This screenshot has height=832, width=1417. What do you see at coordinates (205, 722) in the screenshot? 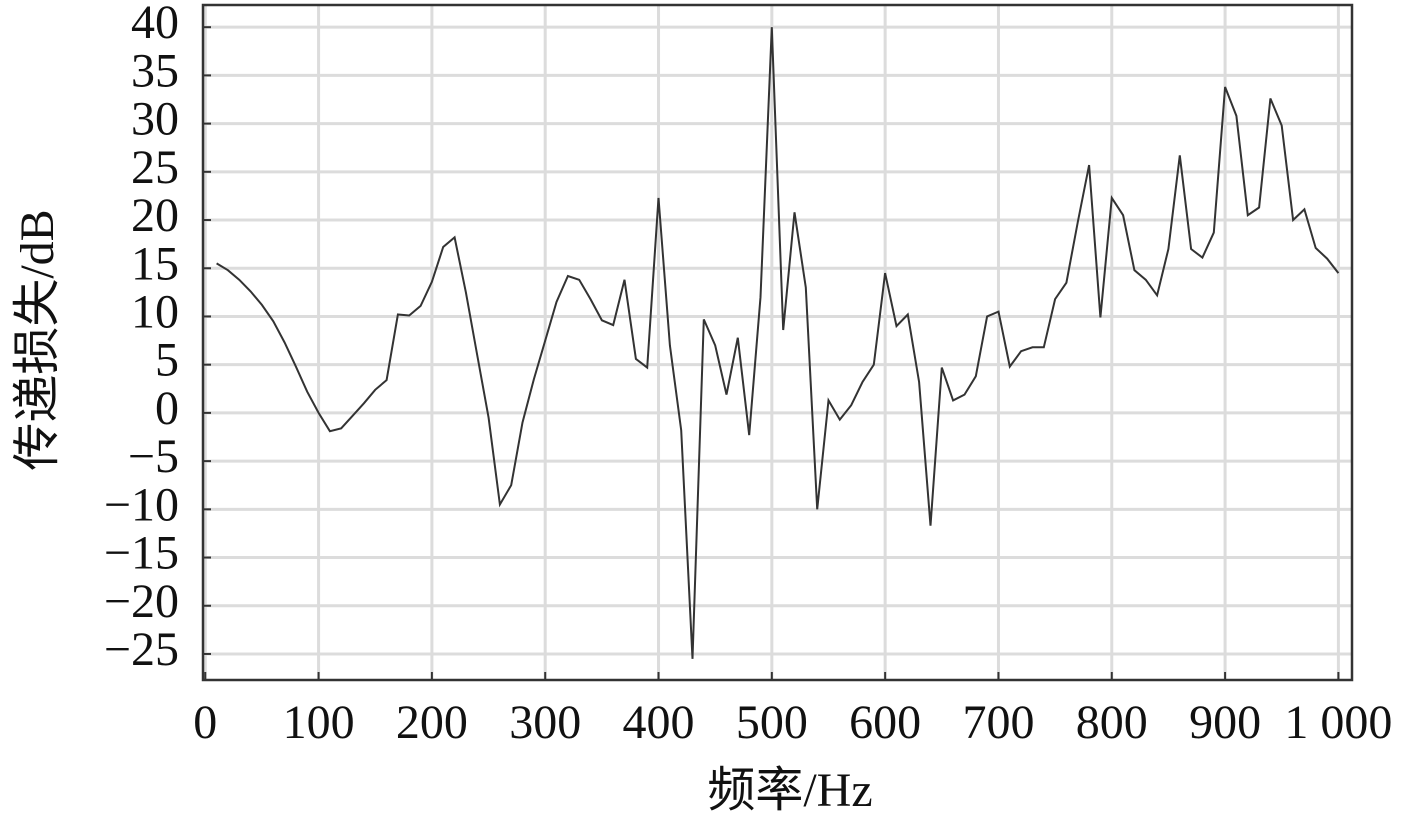
I see `x-tick-label: 0` at bounding box center [205, 722].